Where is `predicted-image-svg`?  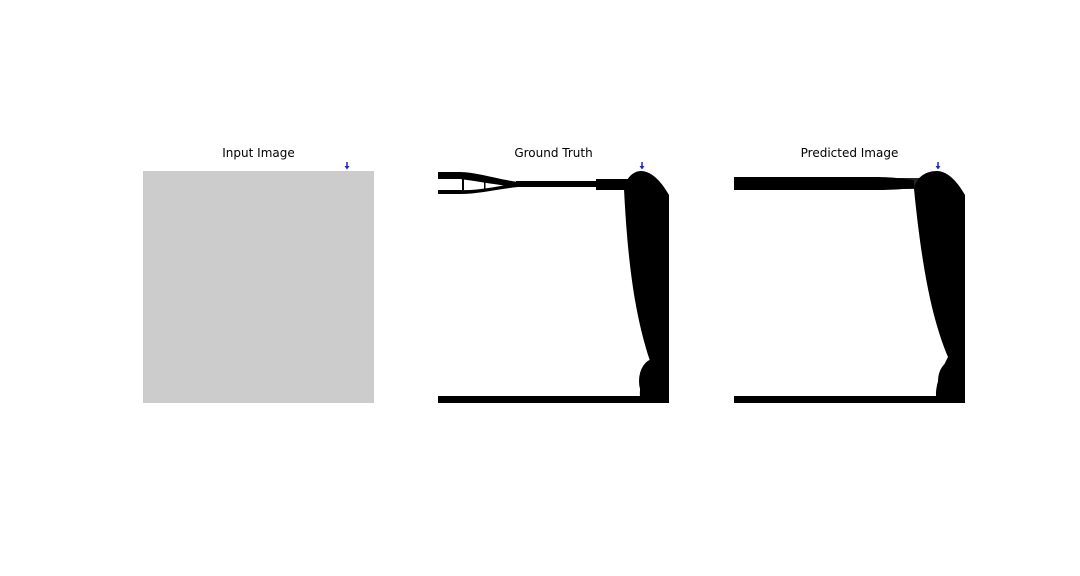
predicted-image-svg is located at coordinates (849, 282).